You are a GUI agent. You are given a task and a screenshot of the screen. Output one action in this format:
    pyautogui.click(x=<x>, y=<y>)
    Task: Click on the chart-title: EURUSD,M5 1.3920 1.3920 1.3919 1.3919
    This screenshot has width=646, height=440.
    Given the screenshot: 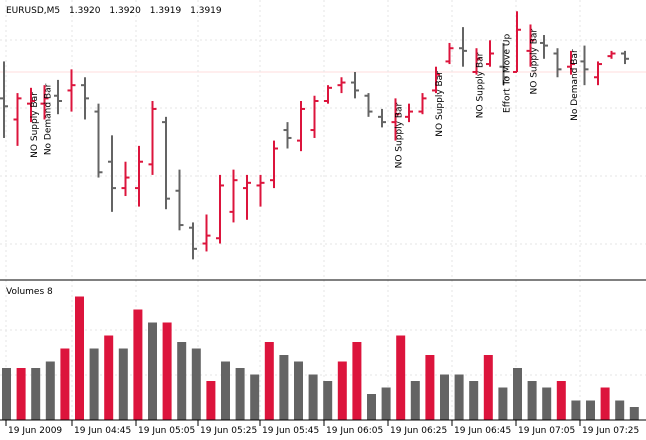 What is the action you would take?
    pyautogui.click(x=117, y=11)
    